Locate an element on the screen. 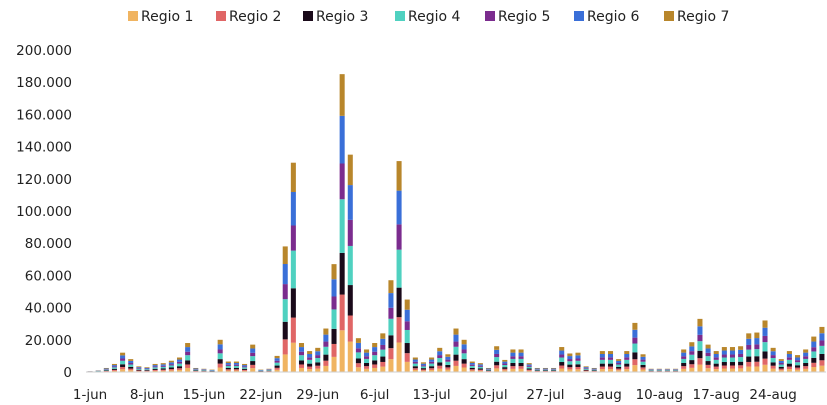  x-tick-label: 27-jul is located at coordinates (545, 395).